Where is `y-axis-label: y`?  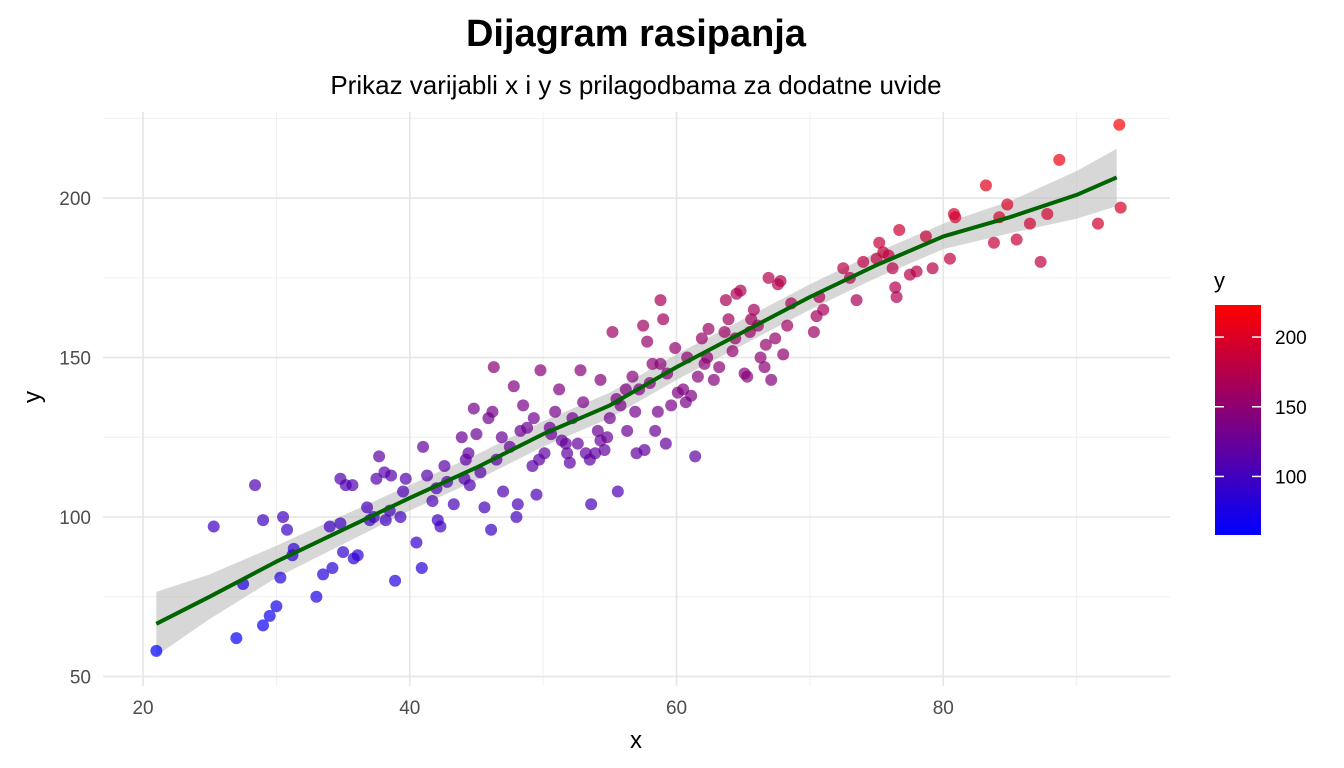
y-axis-label: y is located at coordinates (32, 397).